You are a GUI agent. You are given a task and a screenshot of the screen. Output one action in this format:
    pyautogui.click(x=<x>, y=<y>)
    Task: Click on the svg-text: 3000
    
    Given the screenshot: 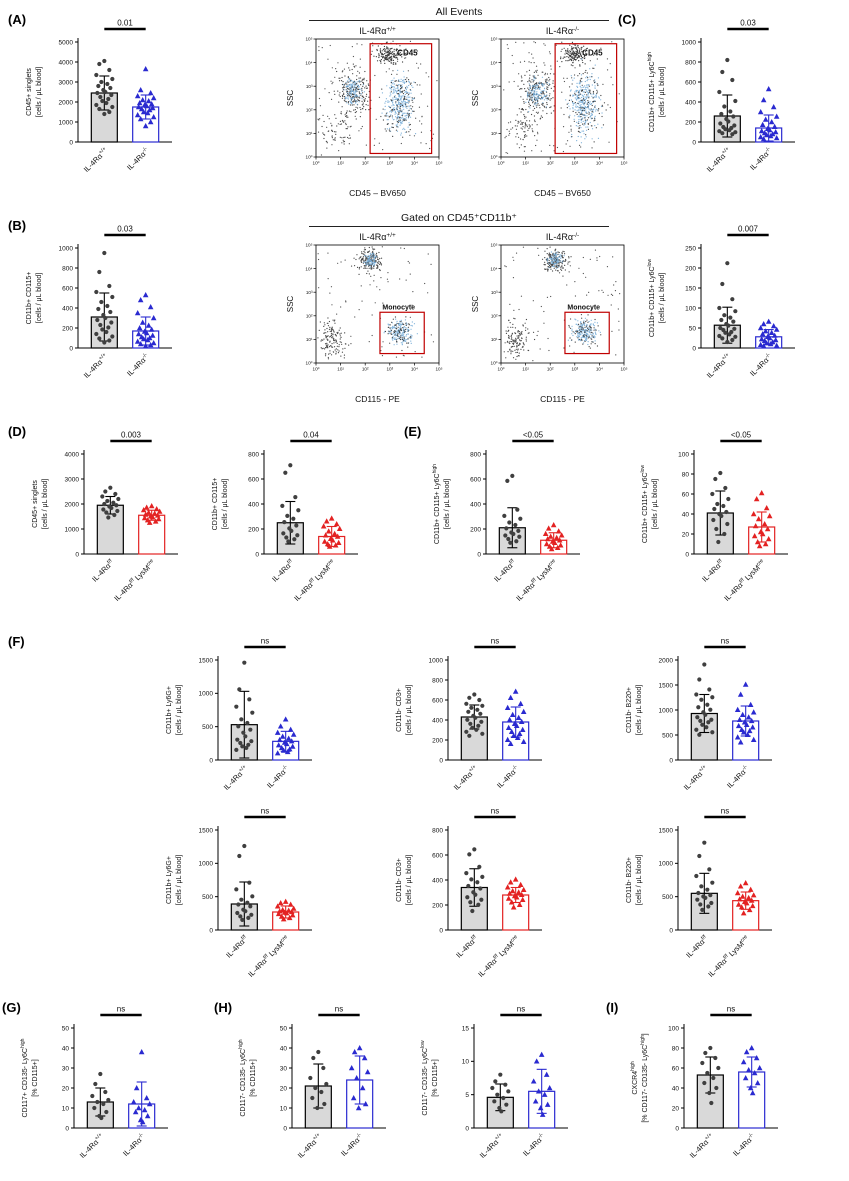 What is the action you would take?
    pyautogui.click(x=72, y=479)
    